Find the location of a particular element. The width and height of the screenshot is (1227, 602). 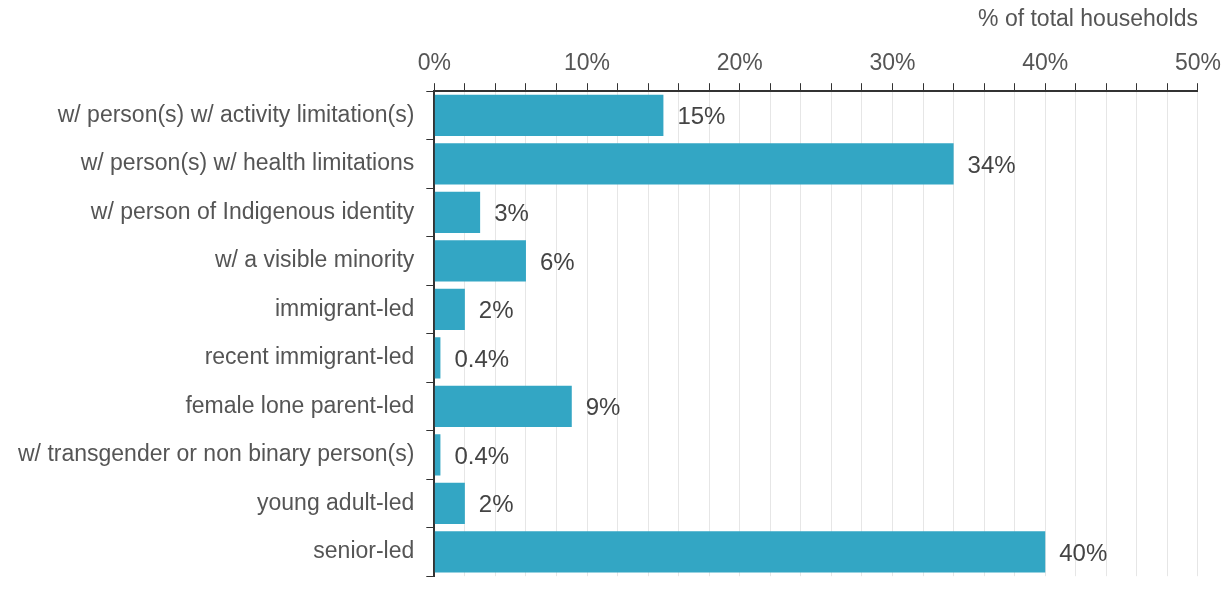

y-tick-label: female lone parent-led is located at coordinates (300, 404).